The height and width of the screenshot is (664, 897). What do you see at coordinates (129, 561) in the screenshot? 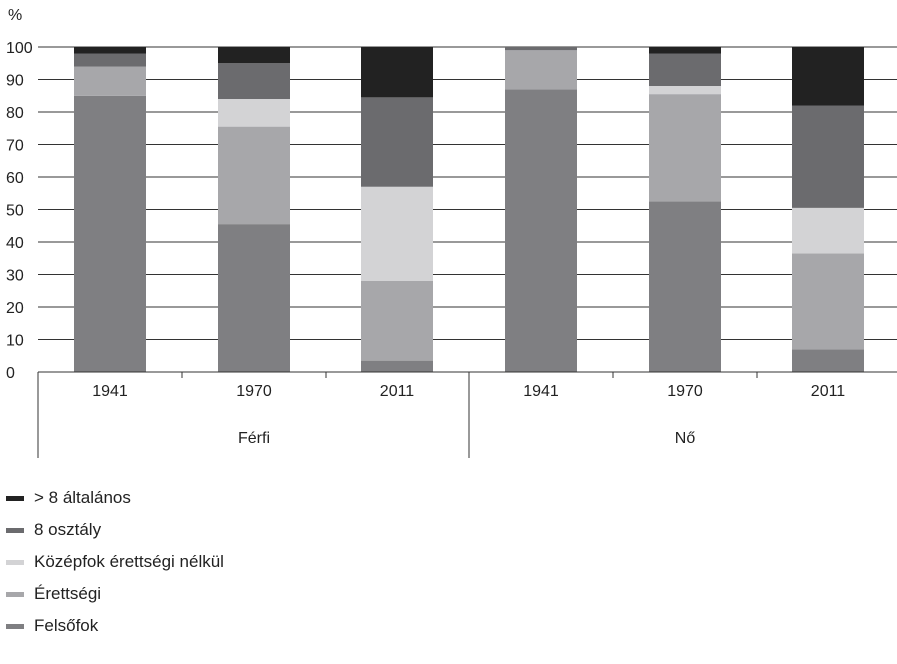
I see `legend-label: Középfok érettségi nélkül` at bounding box center [129, 561].